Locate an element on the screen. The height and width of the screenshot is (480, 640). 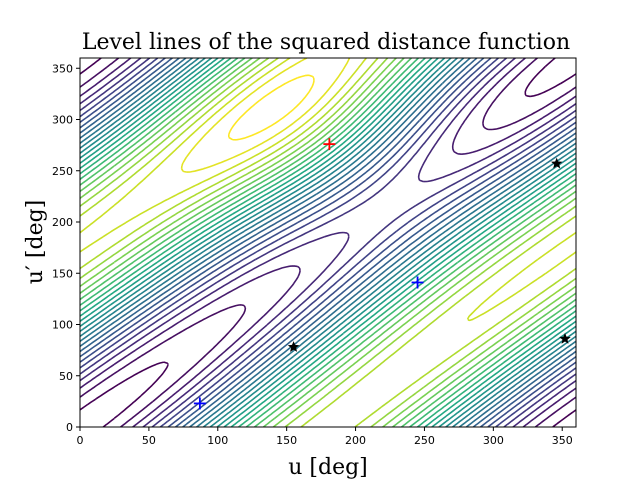
x-tick-label: 0 is located at coordinates (80, 440).